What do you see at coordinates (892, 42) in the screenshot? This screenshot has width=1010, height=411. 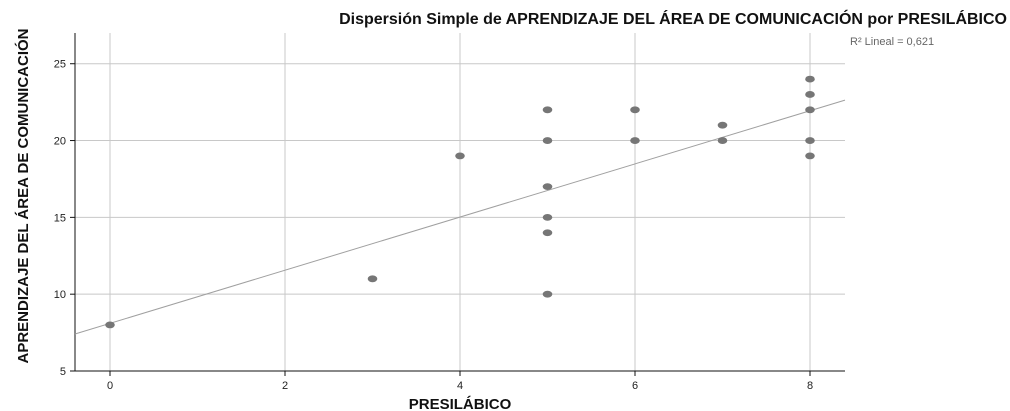 I see `fit-annotation: R² Lineal = 0,621` at bounding box center [892, 42].